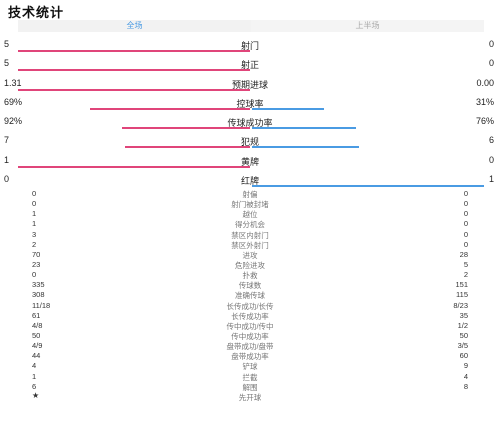  I want to click on stat-label: 射门, so click(249, 46).